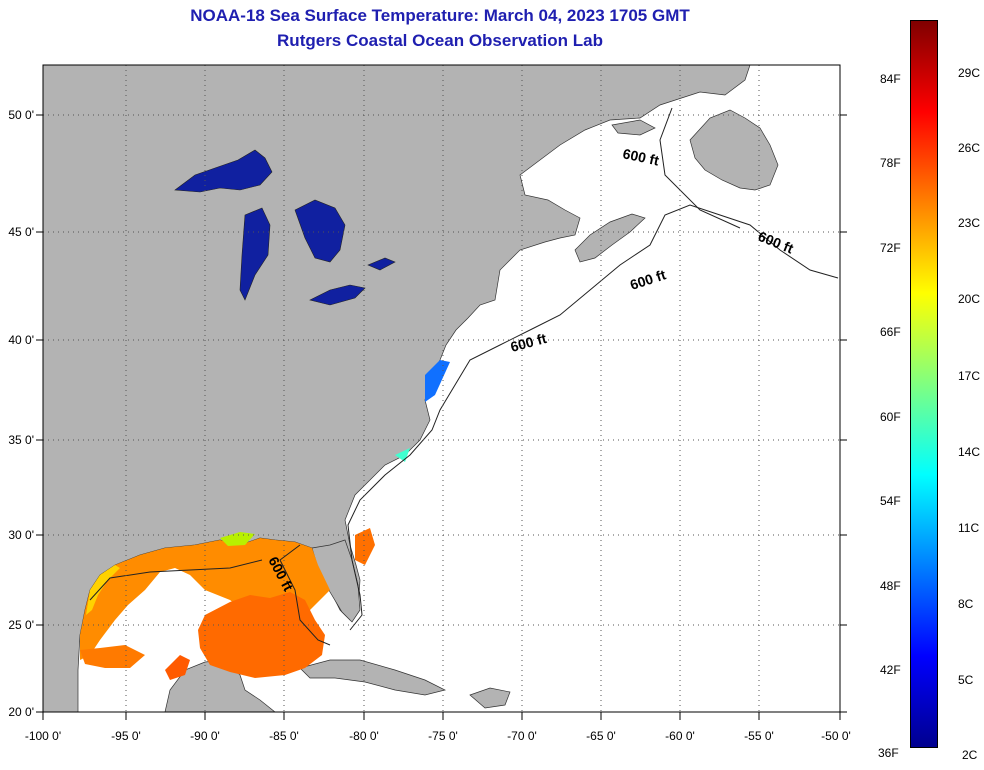  What do you see at coordinates (969, 73) in the screenshot?
I see `colorbar-label-c: 29C` at bounding box center [969, 73].